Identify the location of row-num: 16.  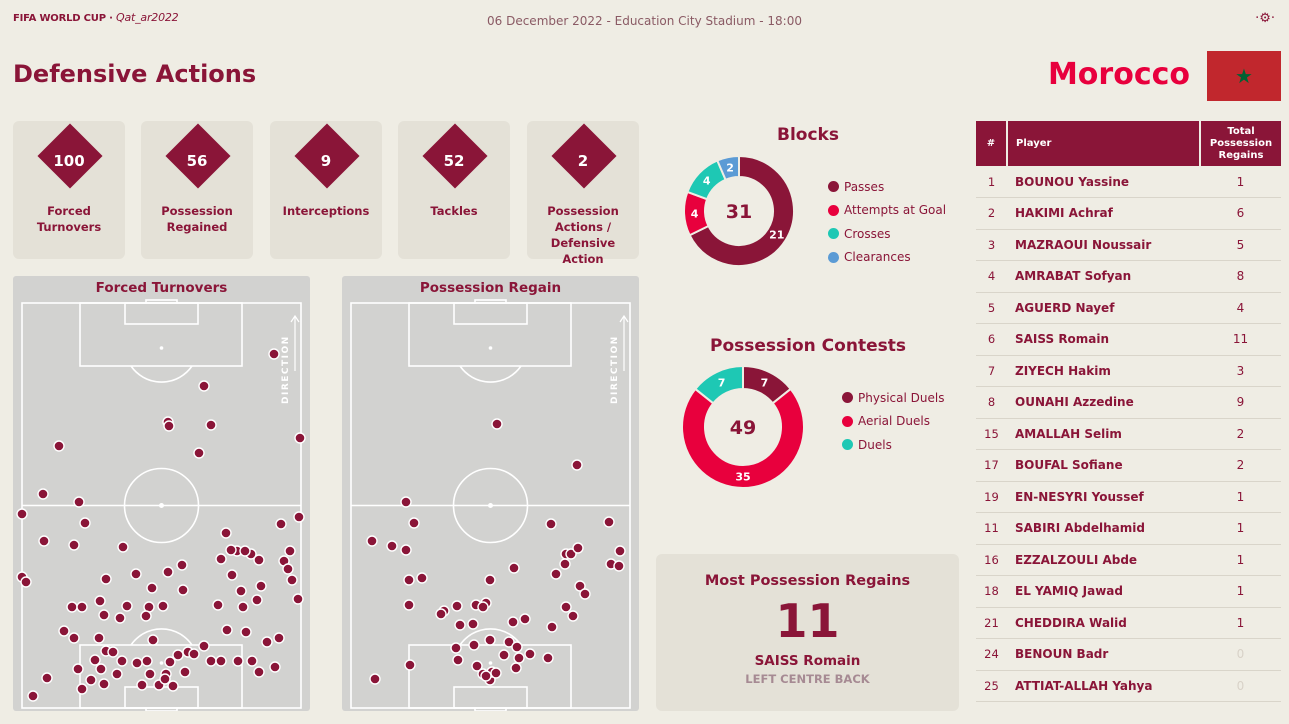
(991, 560).